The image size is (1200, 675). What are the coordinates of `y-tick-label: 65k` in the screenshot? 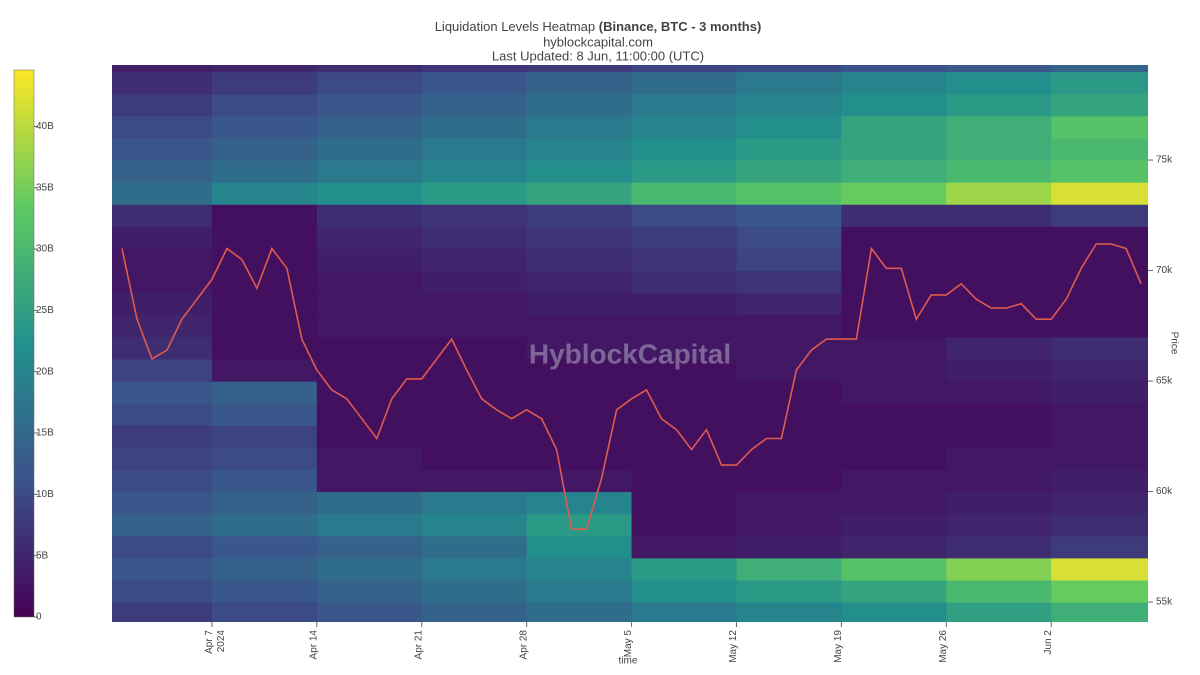 It's located at (1164, 381).